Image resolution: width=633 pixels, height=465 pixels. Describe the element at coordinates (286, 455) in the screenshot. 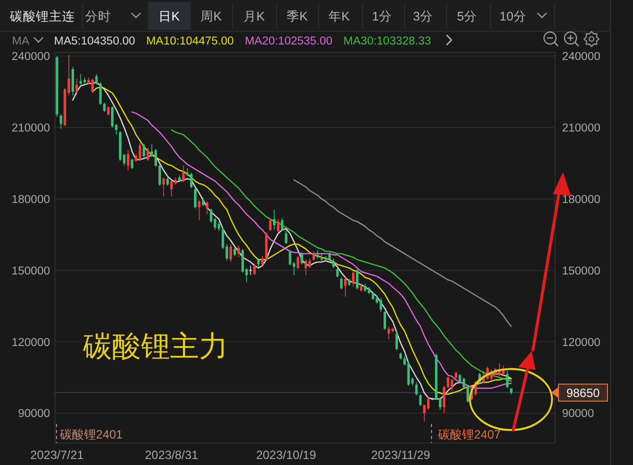

I see `x-tick-label: 2023/10/19` at that location.